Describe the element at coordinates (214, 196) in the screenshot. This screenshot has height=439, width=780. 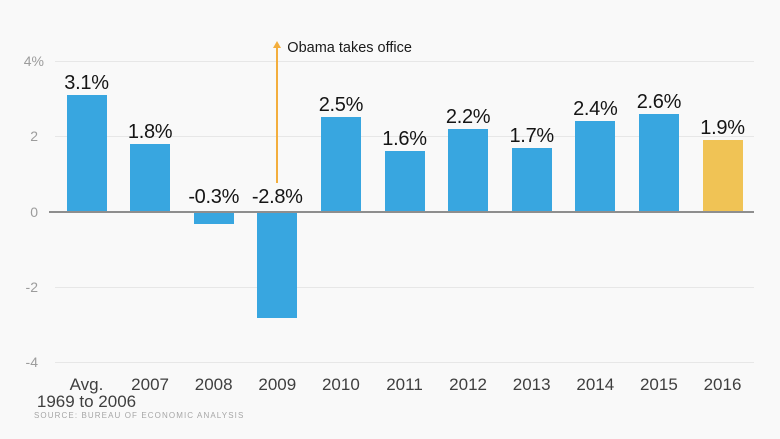
I see `bar-value-label: -0.3%` at that location.